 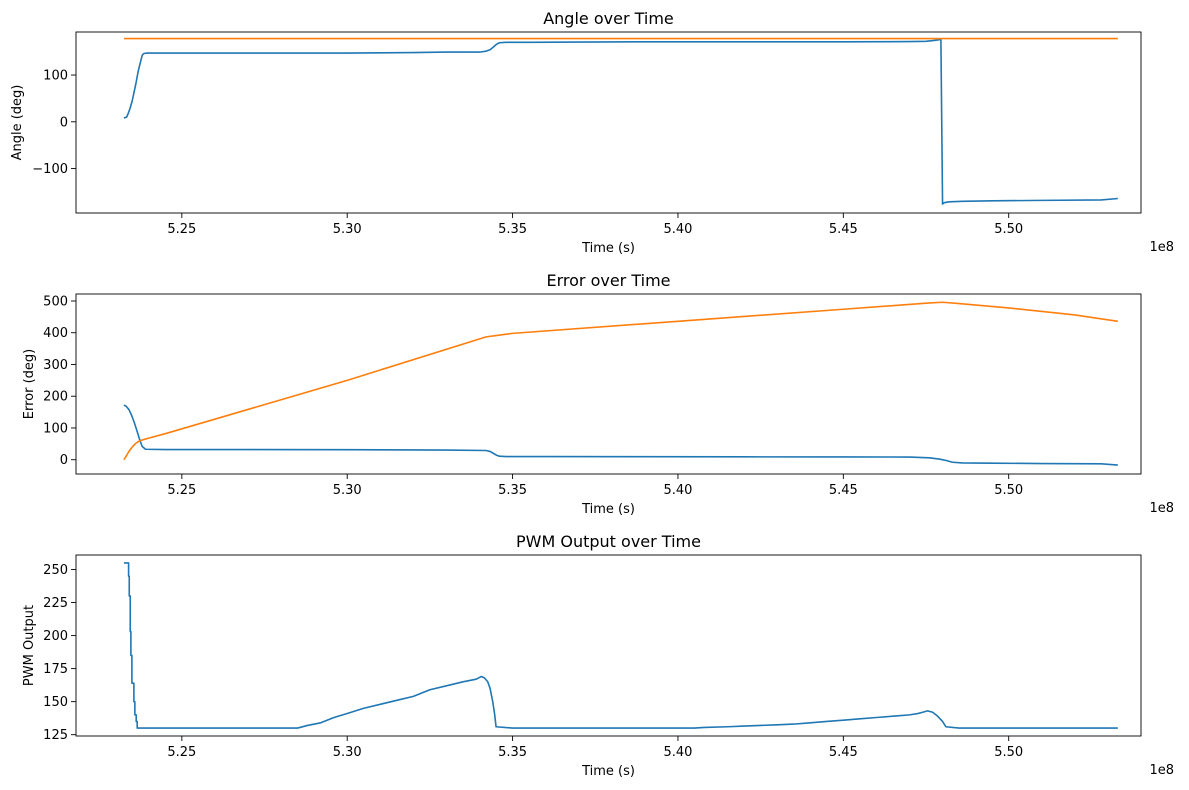 What do you see at coordinates (55, 365) in the screenshot?
I see `y-tick-label: 300` at bounding box center [55, 365].